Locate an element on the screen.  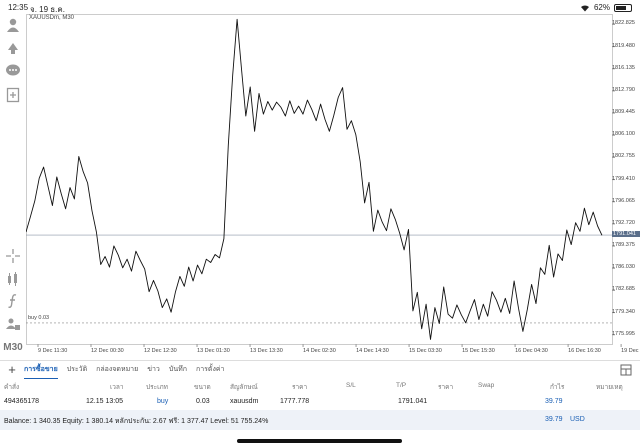
chat-icon is located at coordinates (13, 71).